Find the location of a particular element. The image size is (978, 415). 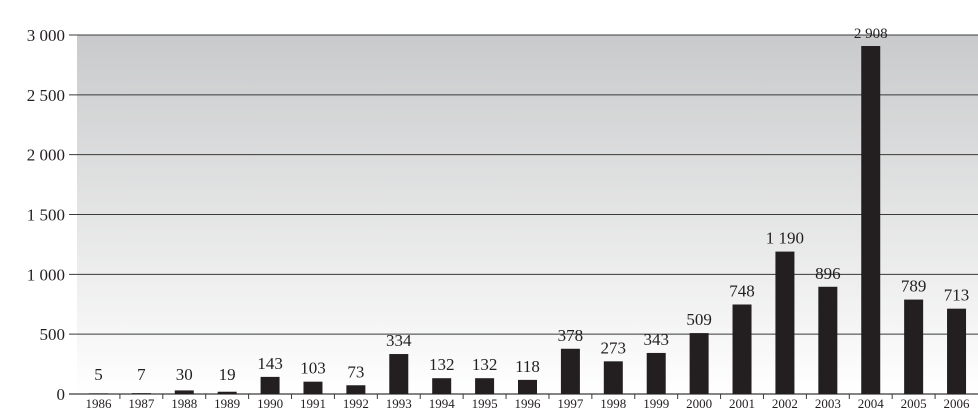

data-label-1990: 143 is located at coordinates (270, 363).